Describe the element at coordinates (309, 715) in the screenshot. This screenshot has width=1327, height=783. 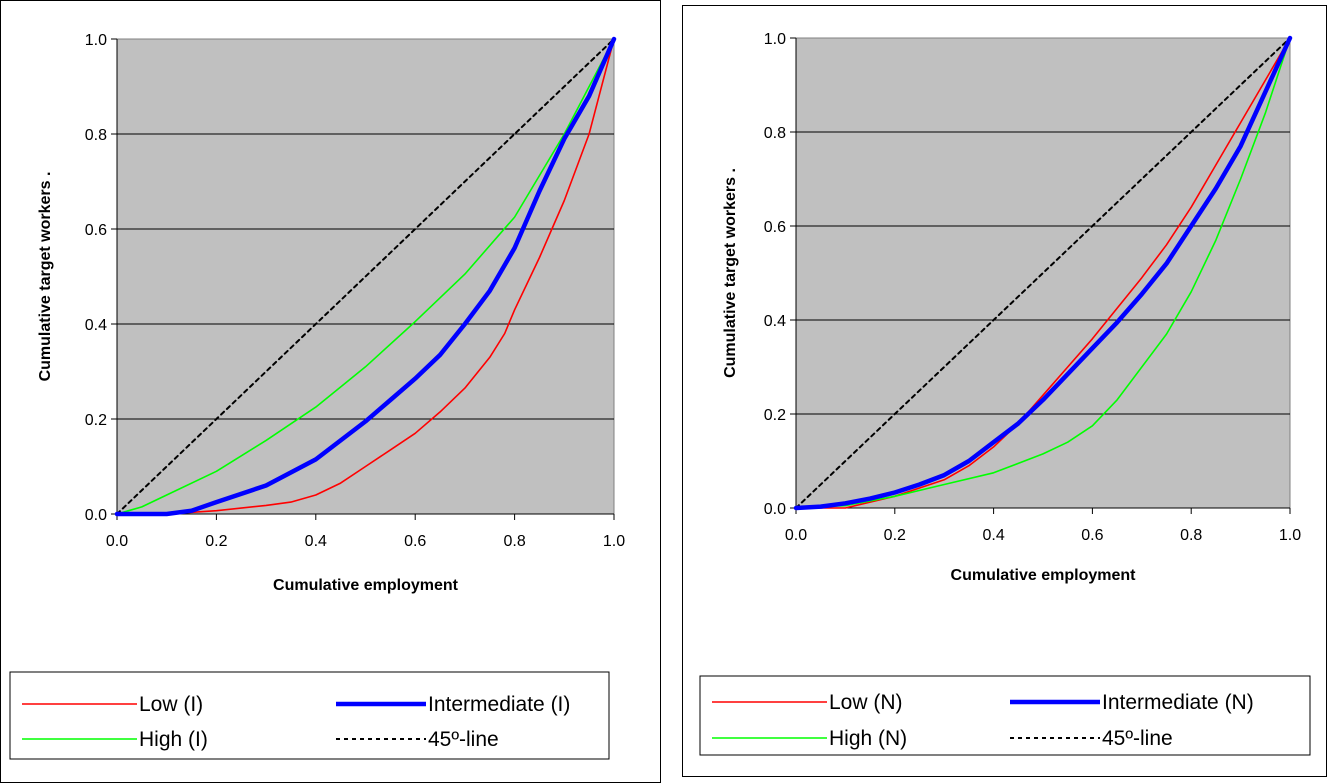
I see `left-legend` at that location.